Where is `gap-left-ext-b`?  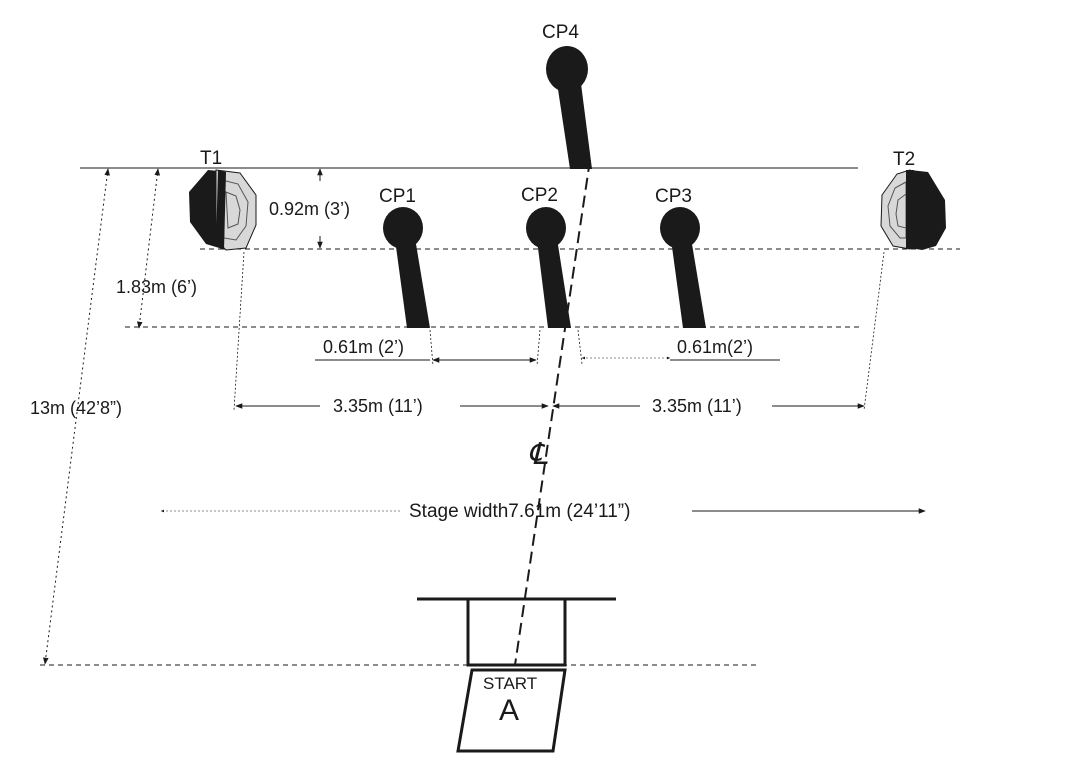
gap-left-ext-b is located at coordinates (538, 348).